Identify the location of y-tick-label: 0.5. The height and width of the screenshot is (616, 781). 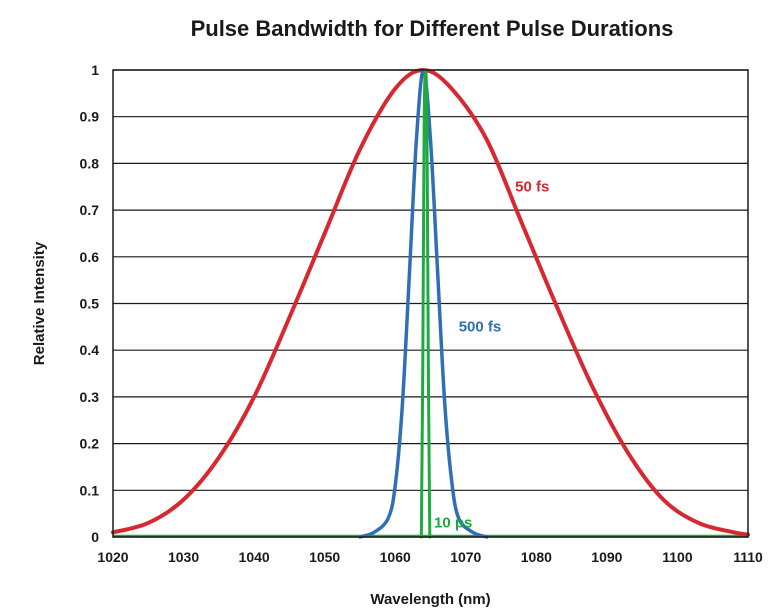
(90, 304).